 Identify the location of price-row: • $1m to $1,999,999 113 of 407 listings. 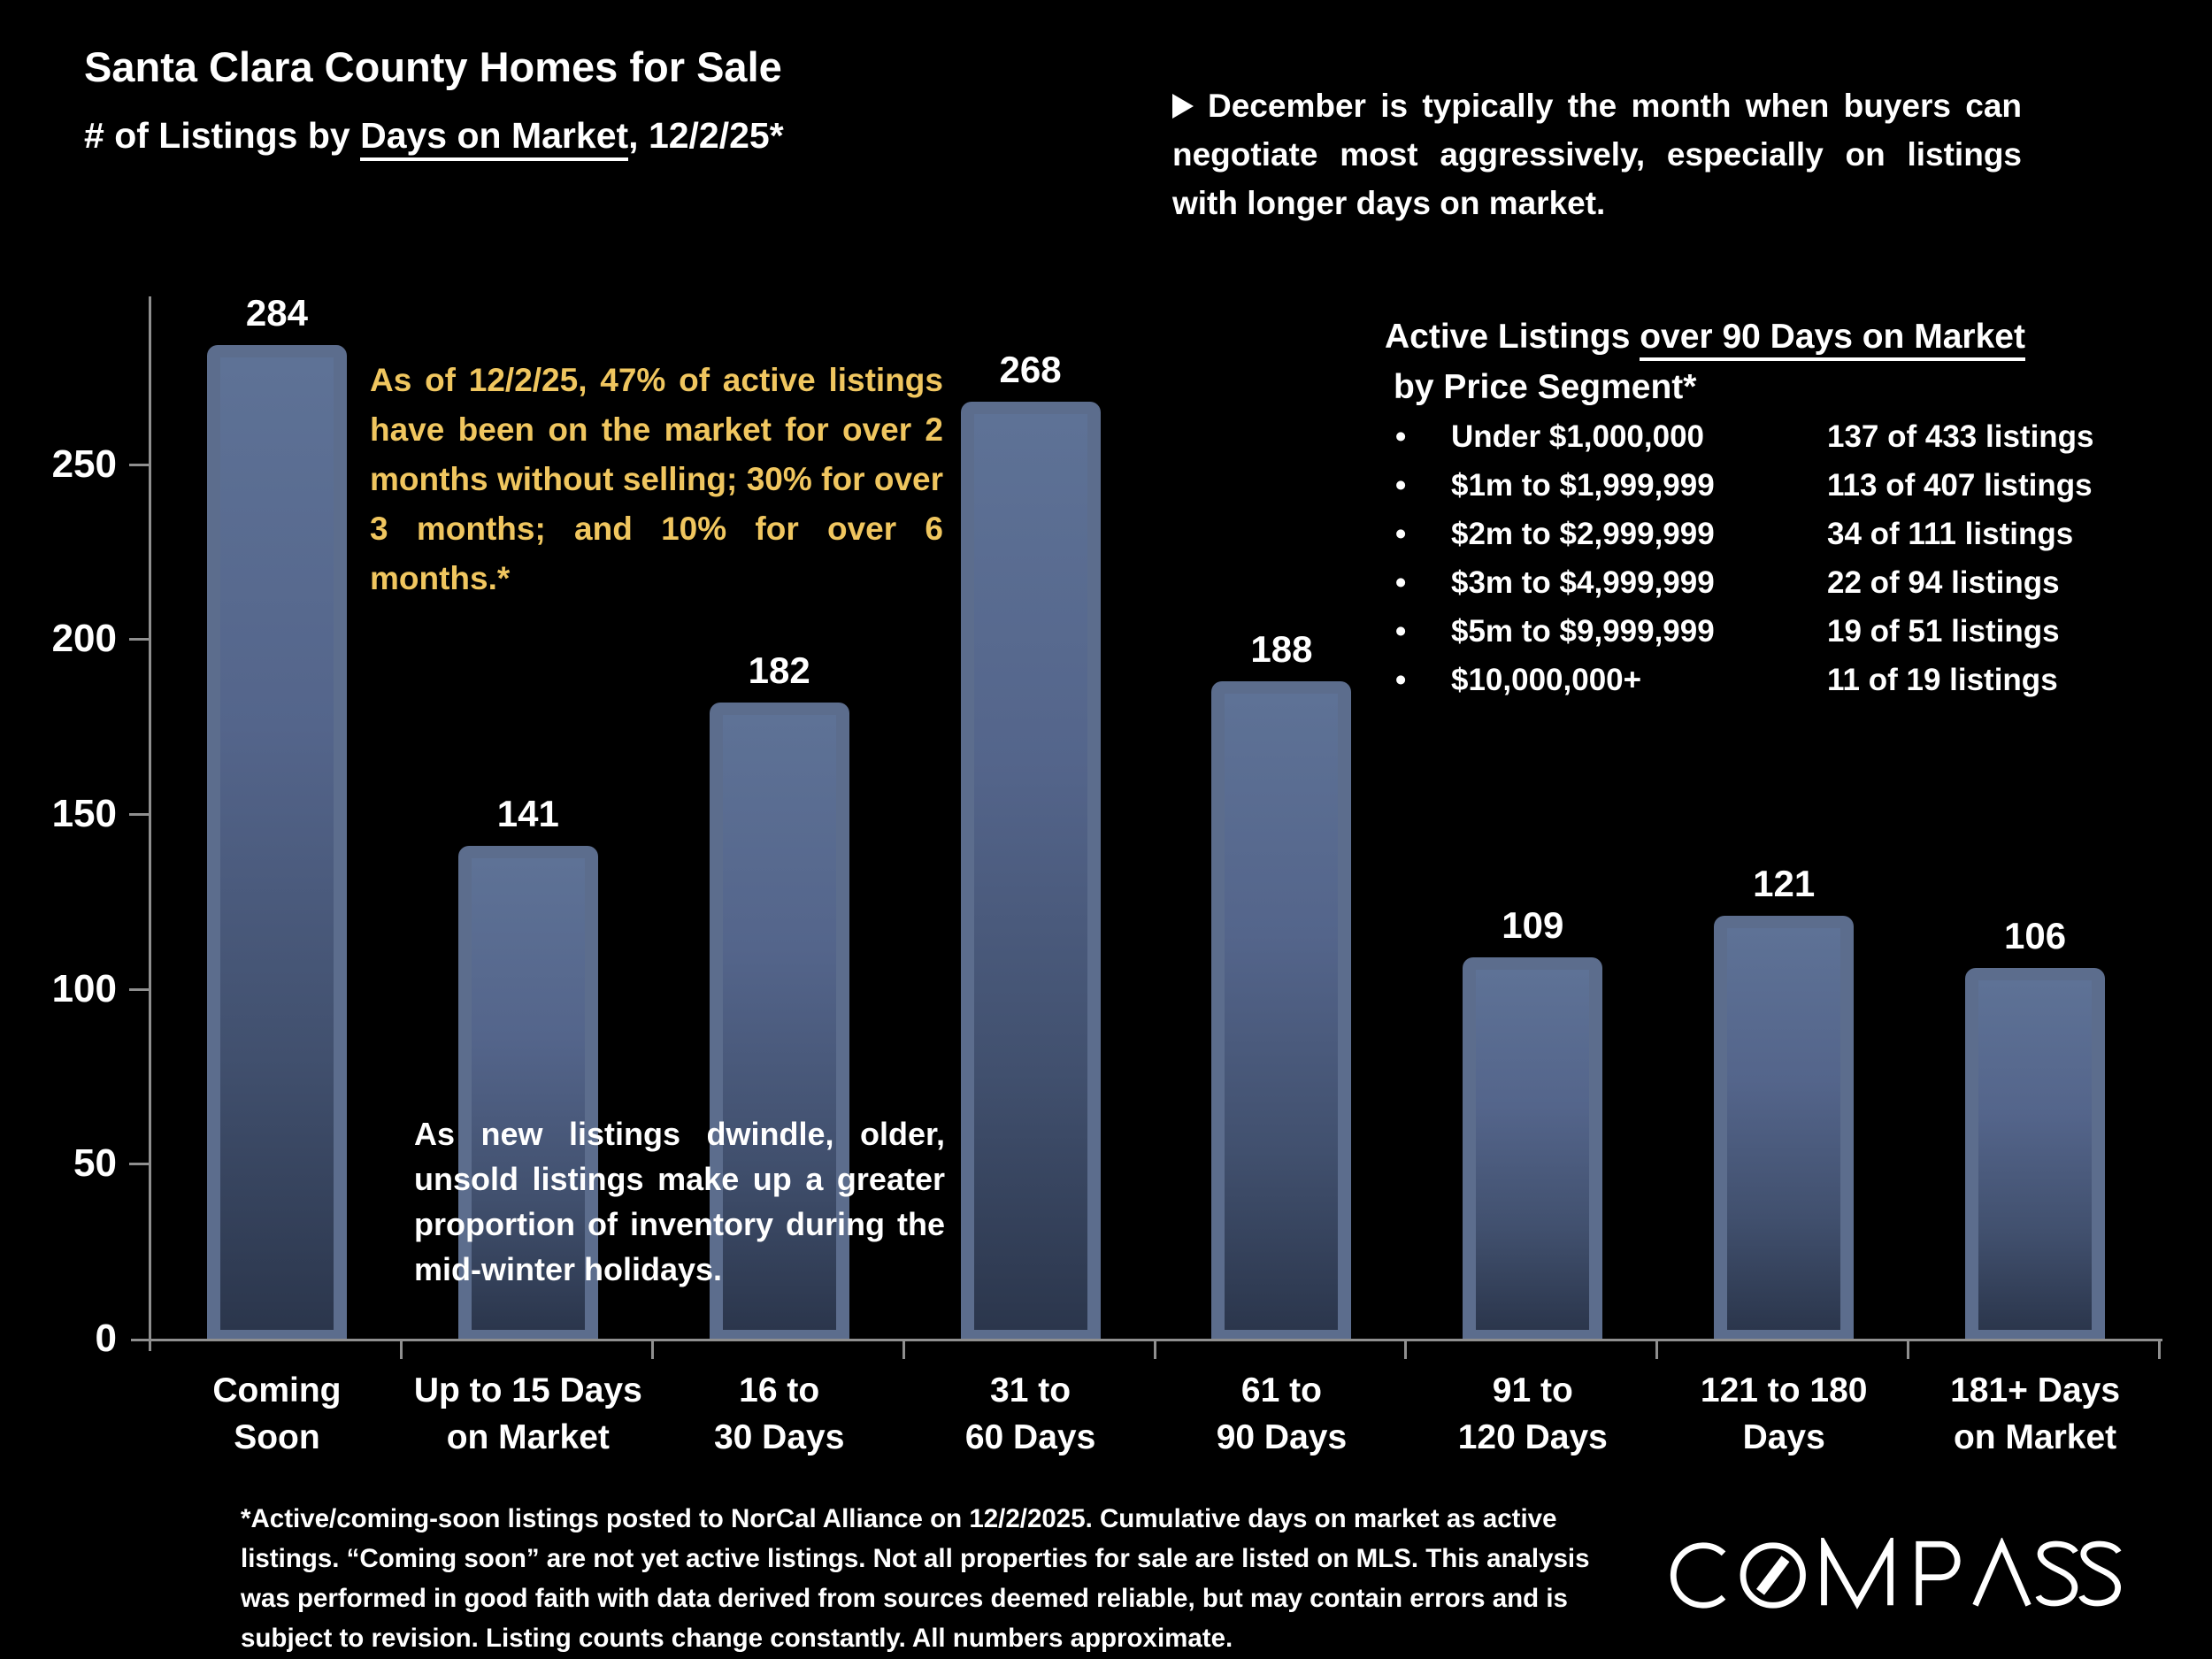
(1783, 486).